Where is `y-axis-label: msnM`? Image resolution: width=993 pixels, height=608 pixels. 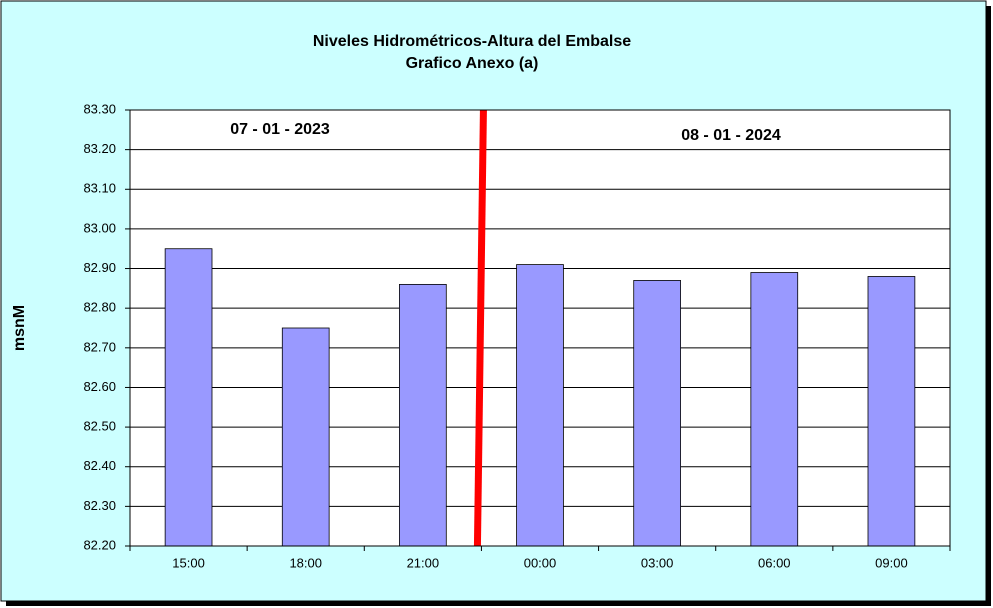 y-axis-label: msnM is located at coordinates (19, 328).